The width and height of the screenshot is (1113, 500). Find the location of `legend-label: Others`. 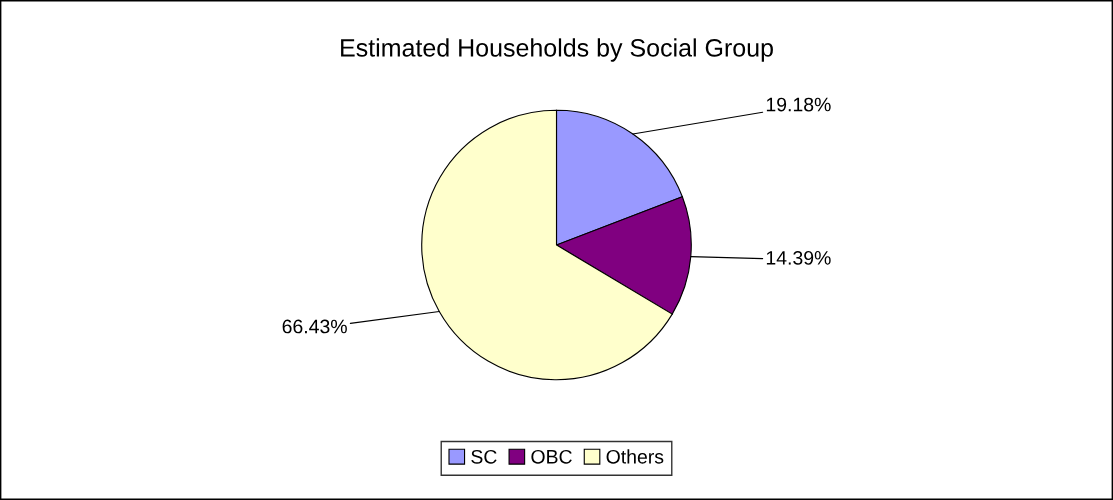

legend-label: Others is located at coordinates (635, 456).